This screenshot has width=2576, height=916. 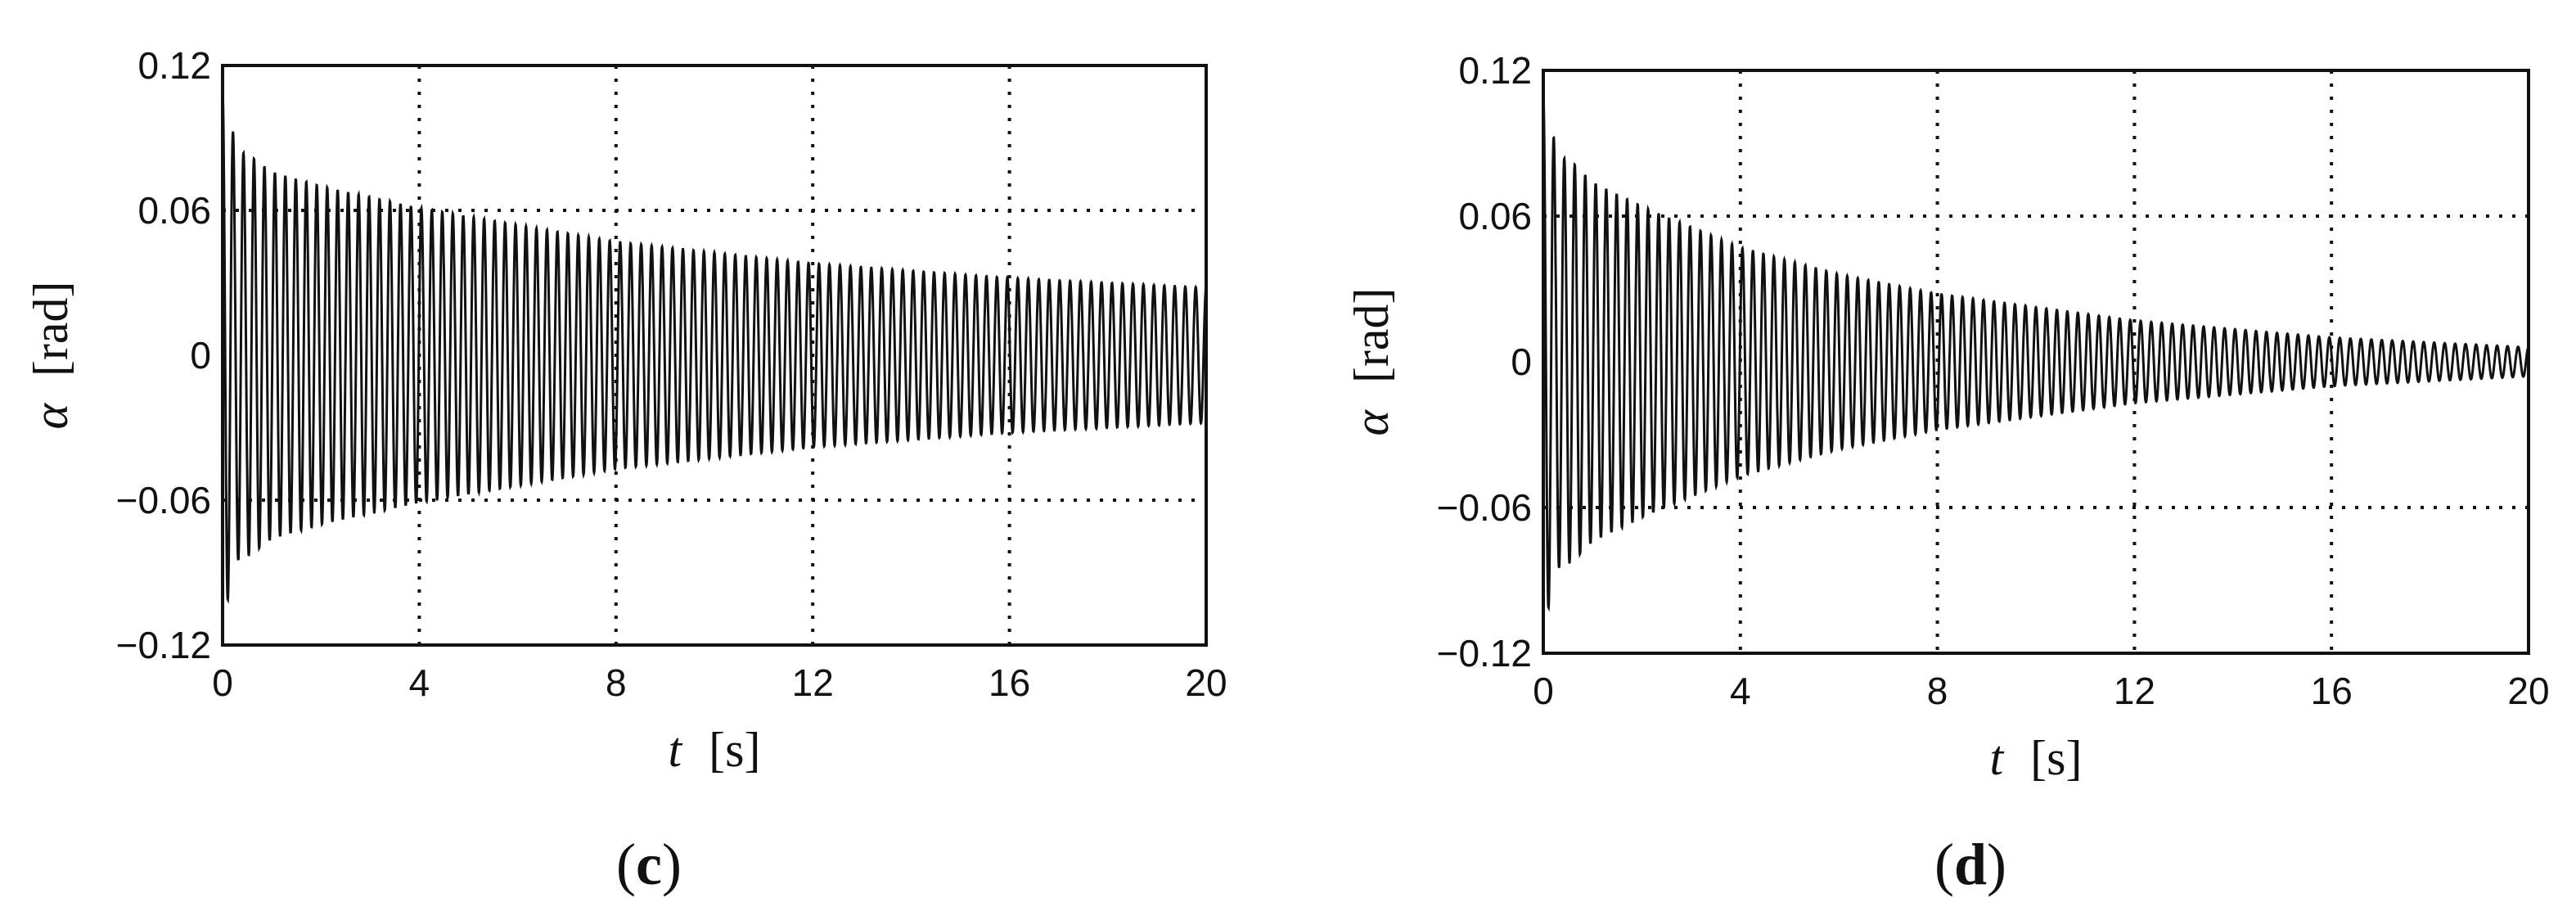 What do you see at coordinates (163, 355) in the screenshot?
I see `y-tick-labels-c: 0.12 0.06 0 −0.06 −0.12` at bounding box center [163, 355].